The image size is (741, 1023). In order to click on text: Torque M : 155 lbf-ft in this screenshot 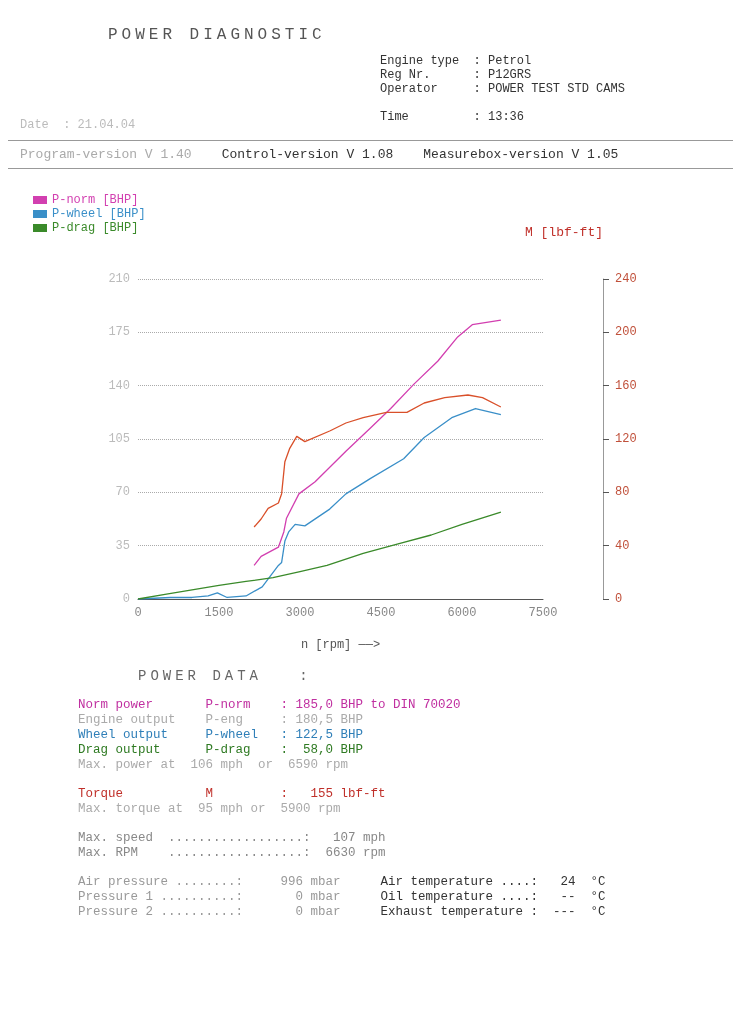, I will do `click(232, 794)`.